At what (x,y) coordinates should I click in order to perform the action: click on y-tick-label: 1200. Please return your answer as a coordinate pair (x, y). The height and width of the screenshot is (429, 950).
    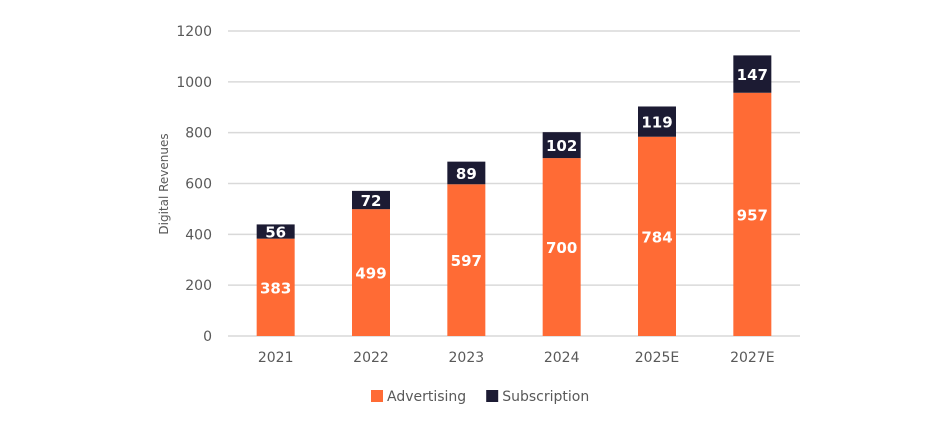
    Looking at the image, I should click on (194, 32).